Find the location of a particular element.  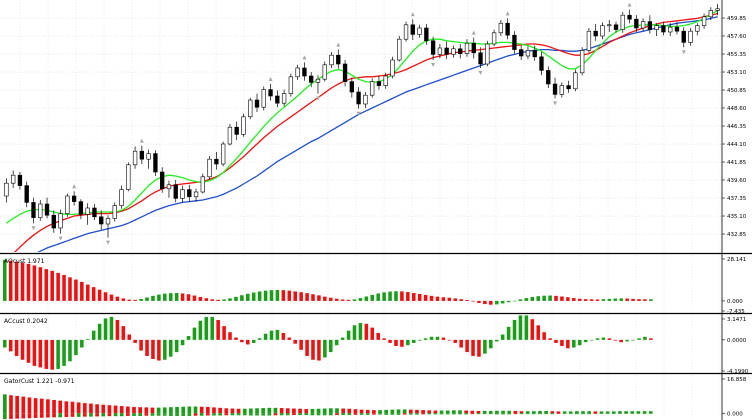

fractal-down-icon is located at coordinates (683, 52).